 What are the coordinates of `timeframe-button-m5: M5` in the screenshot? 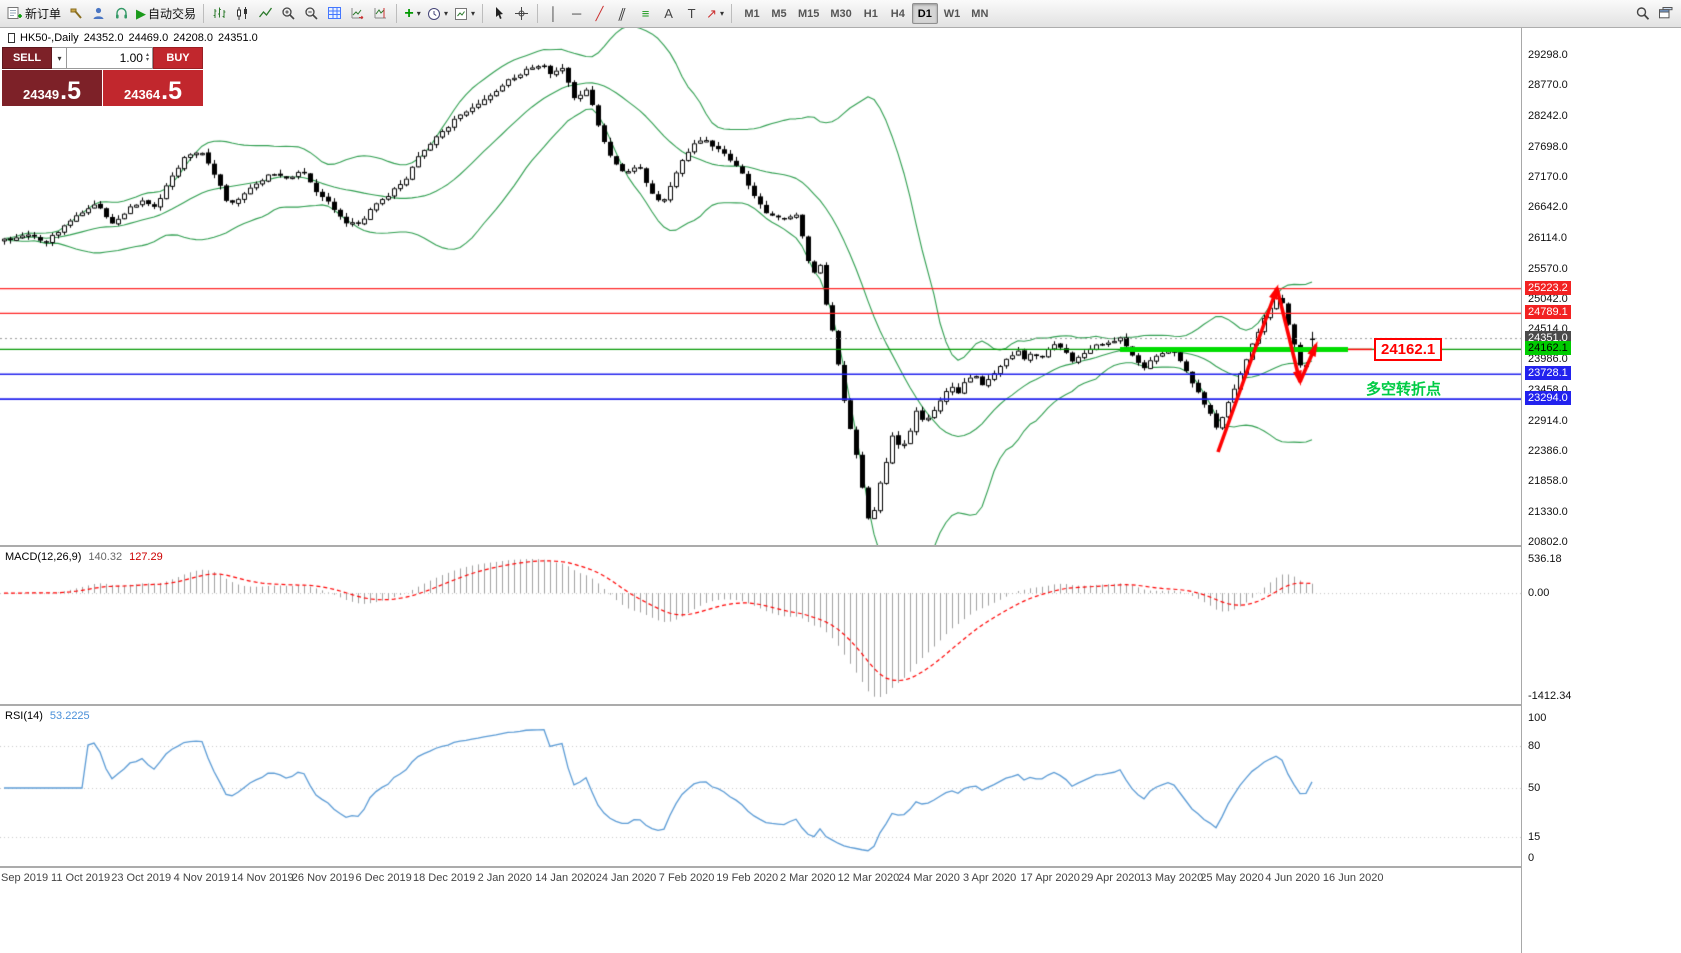 It's located at (779, 13).